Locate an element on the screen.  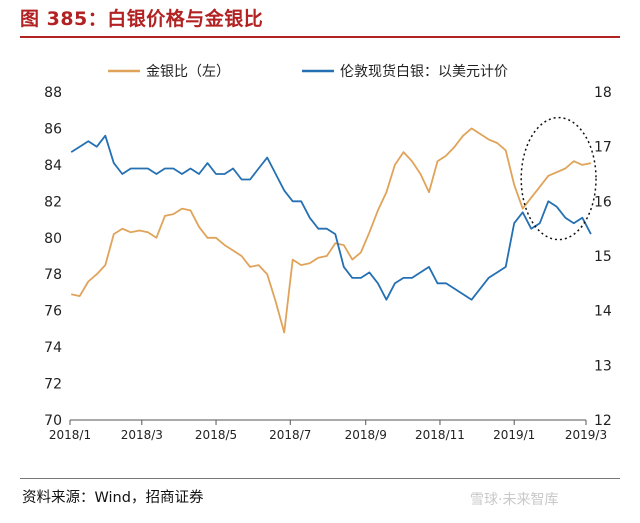
left-tick-label: 78 is located at coordinates (53, 275).